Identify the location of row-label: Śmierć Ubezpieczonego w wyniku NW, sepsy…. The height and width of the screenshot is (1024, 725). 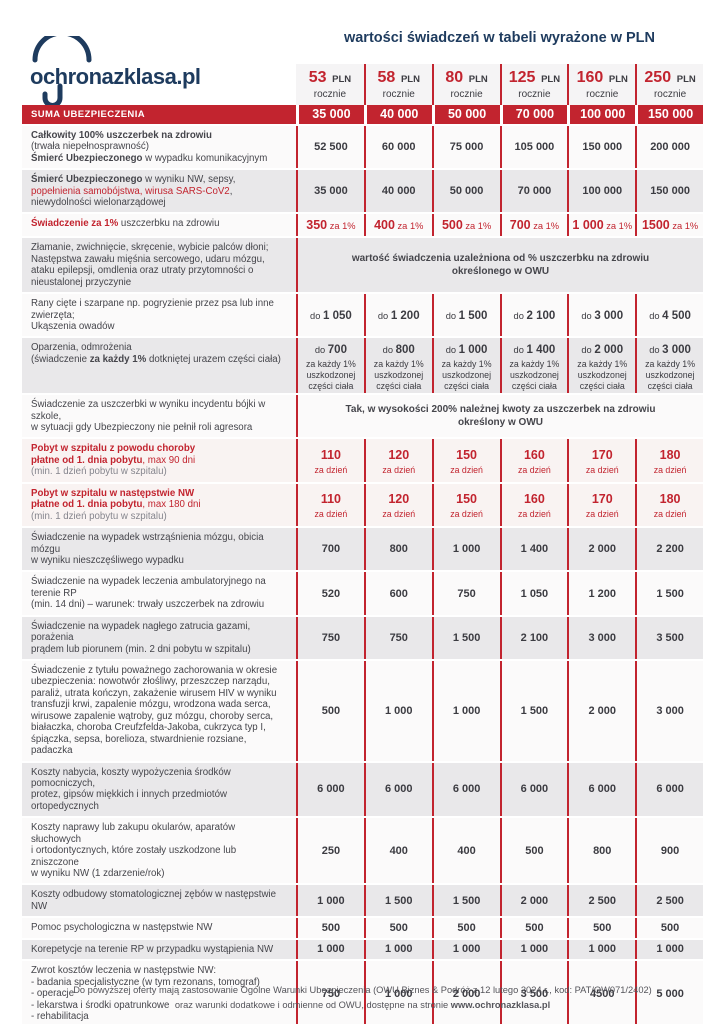
(159, 191).